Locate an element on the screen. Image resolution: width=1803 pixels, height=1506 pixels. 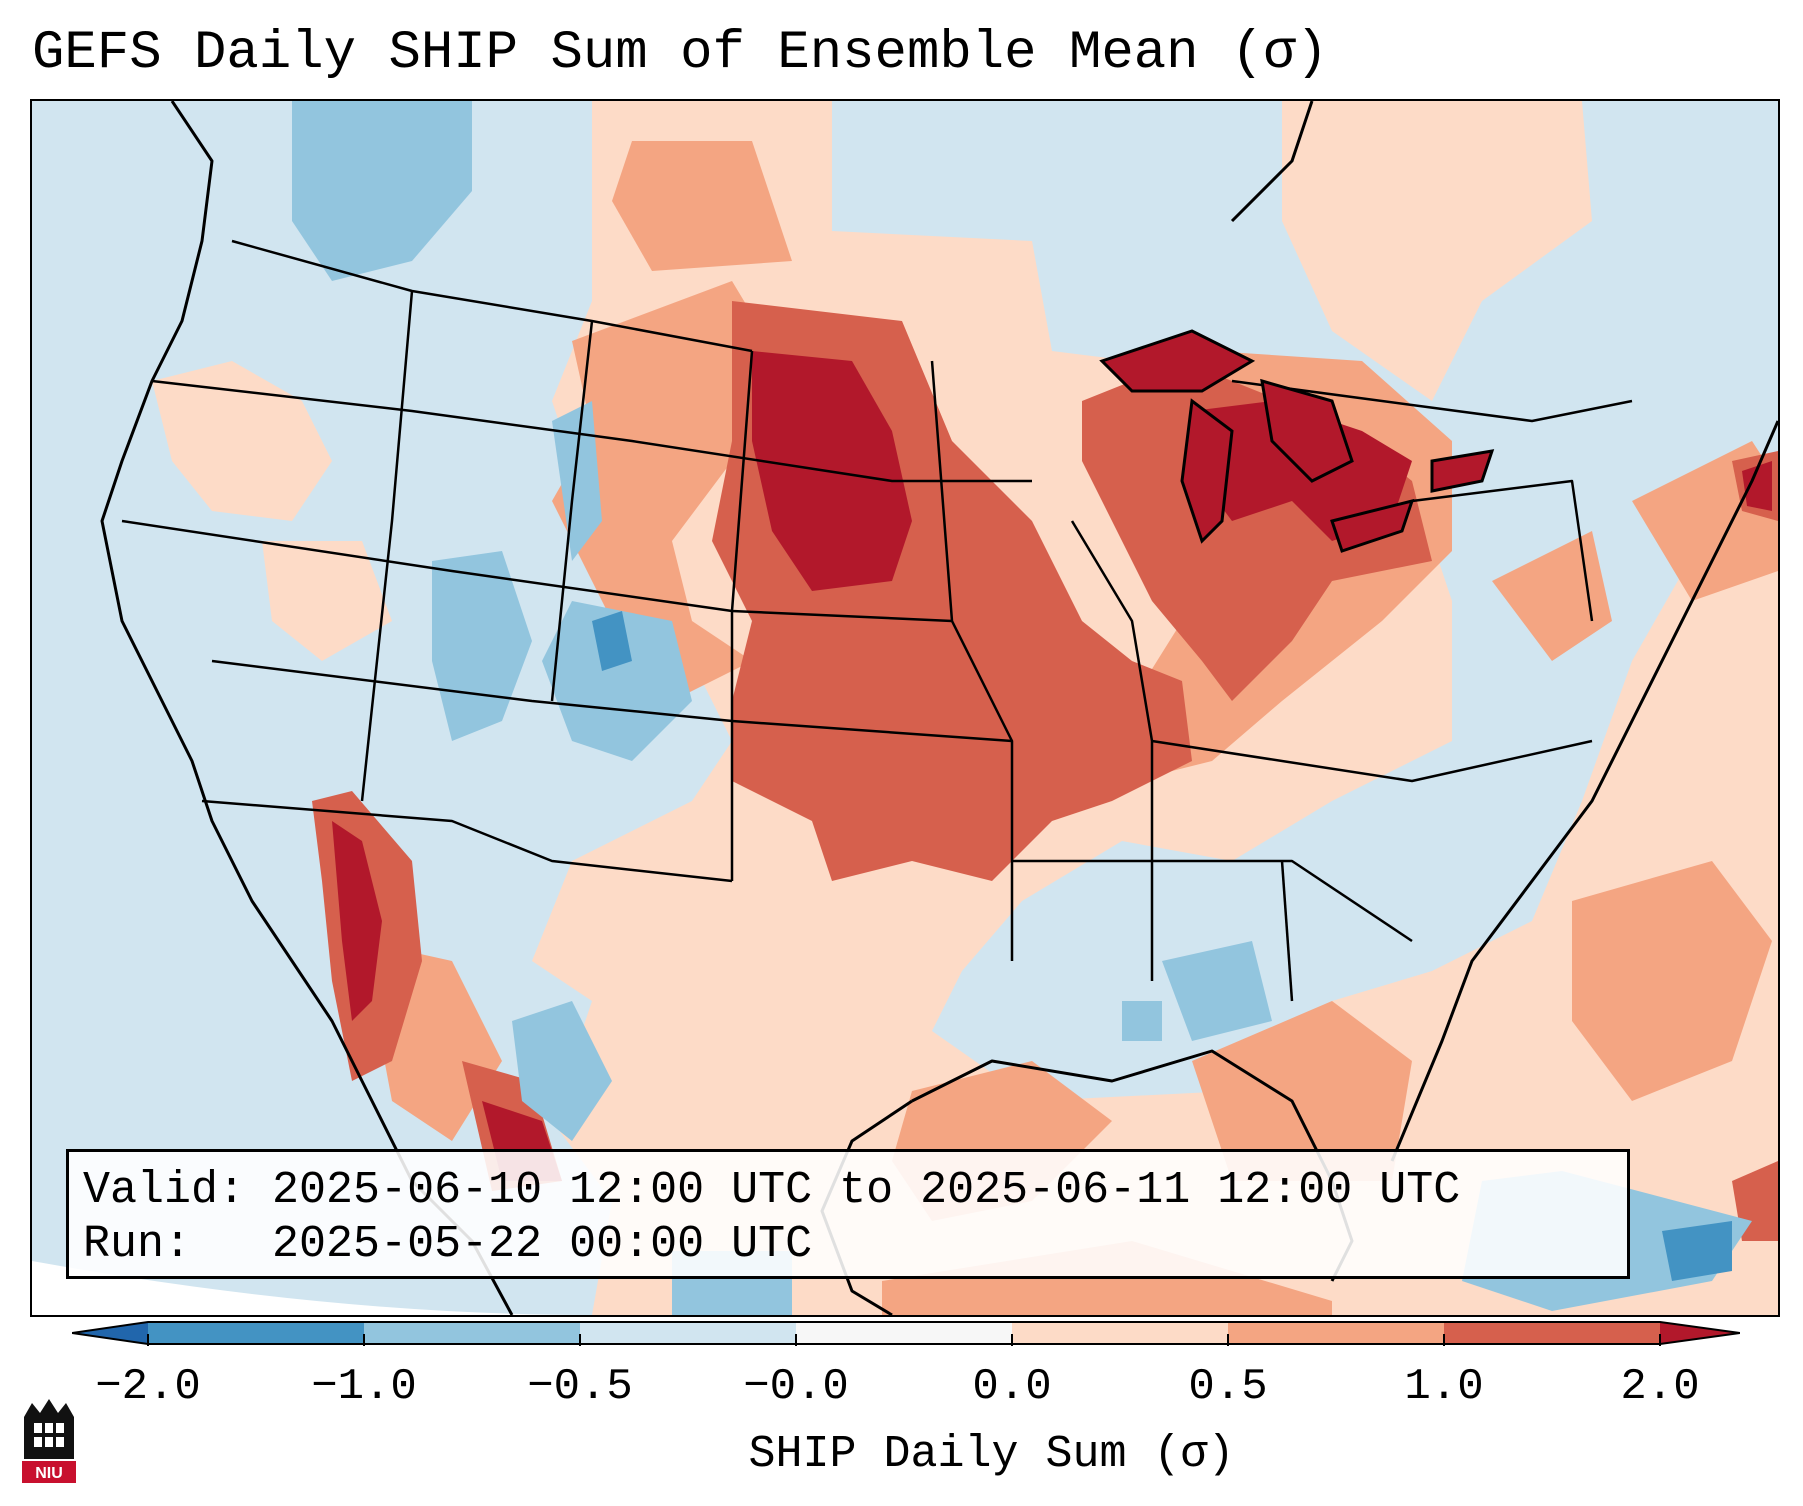
colorbar is located at coordinates (906, 1333).